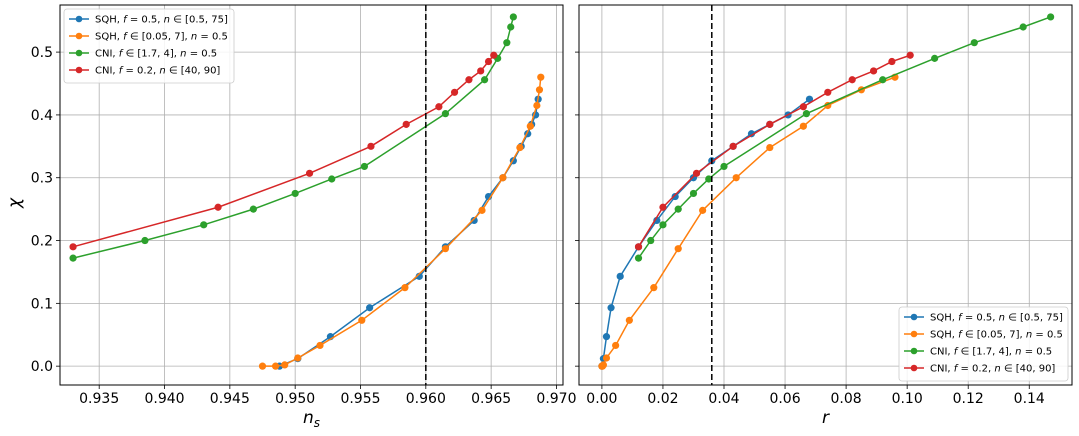  I want to click on y-tick-label: 0.2, so click(42, 242).